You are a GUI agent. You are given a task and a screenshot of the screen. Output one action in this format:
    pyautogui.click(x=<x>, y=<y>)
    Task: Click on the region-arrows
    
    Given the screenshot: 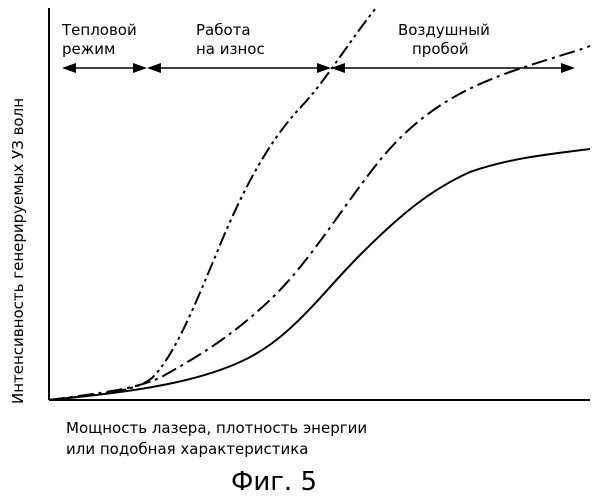 What is the action you would take?
    pyautogui.click(x=318, y=68)
    